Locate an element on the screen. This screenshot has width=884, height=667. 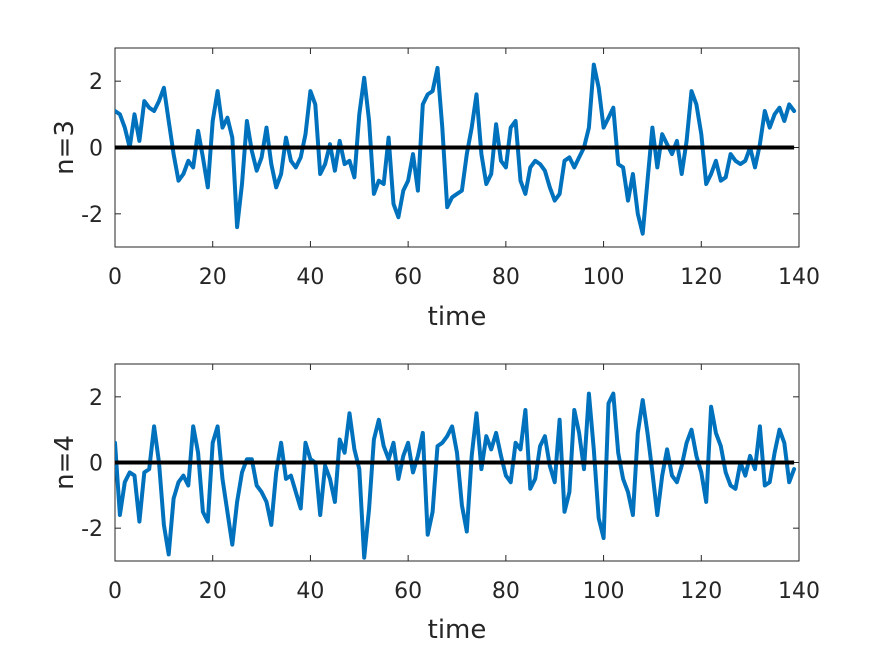
y-axis-label: n=3 is located at coordinates (65, 147).